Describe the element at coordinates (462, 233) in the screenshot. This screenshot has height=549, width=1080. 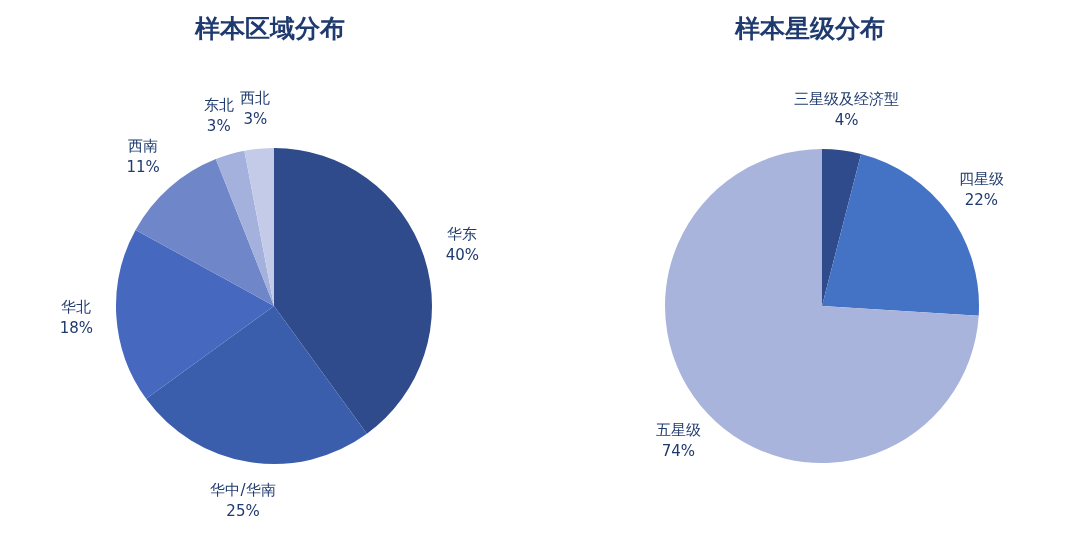
I see `slice-label: 华东` at that location.